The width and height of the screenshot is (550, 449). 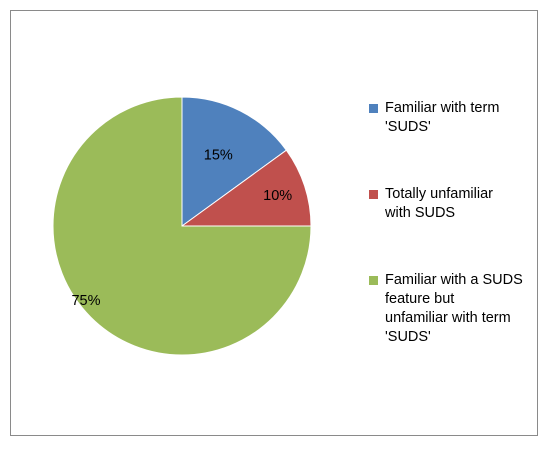 What do you see at coordinates (373, 194) in the screenshot?
I see `legend-swatch-totally-unfamiliar` at bounding box center [373, 194].